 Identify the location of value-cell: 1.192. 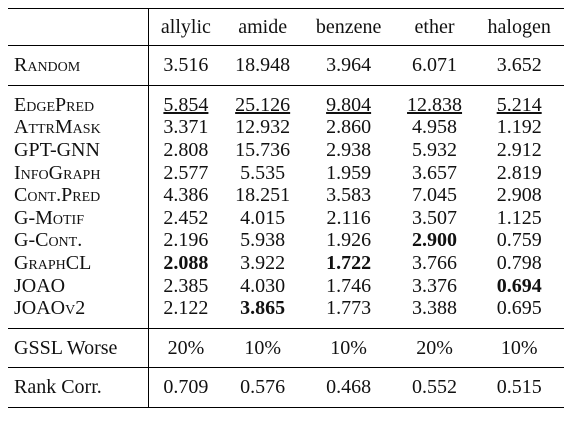
(519, 127).